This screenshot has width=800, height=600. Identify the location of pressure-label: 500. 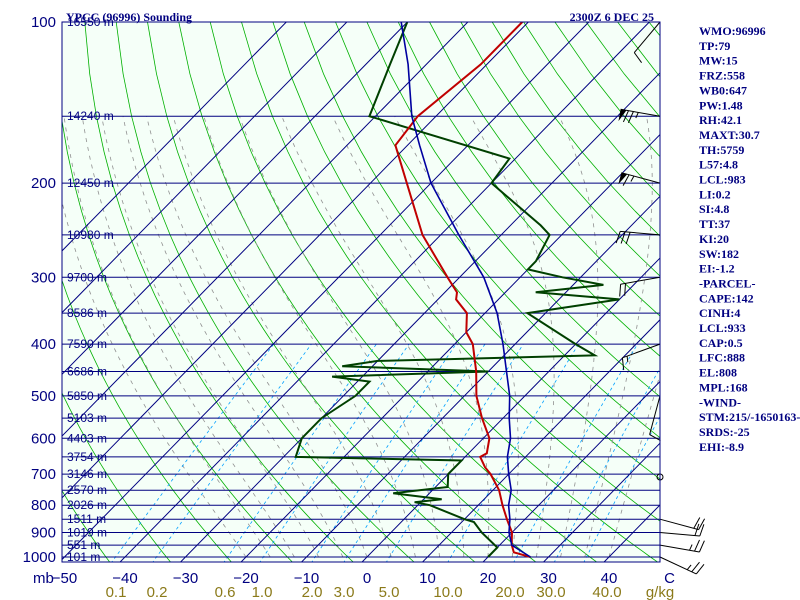
(43, 396).